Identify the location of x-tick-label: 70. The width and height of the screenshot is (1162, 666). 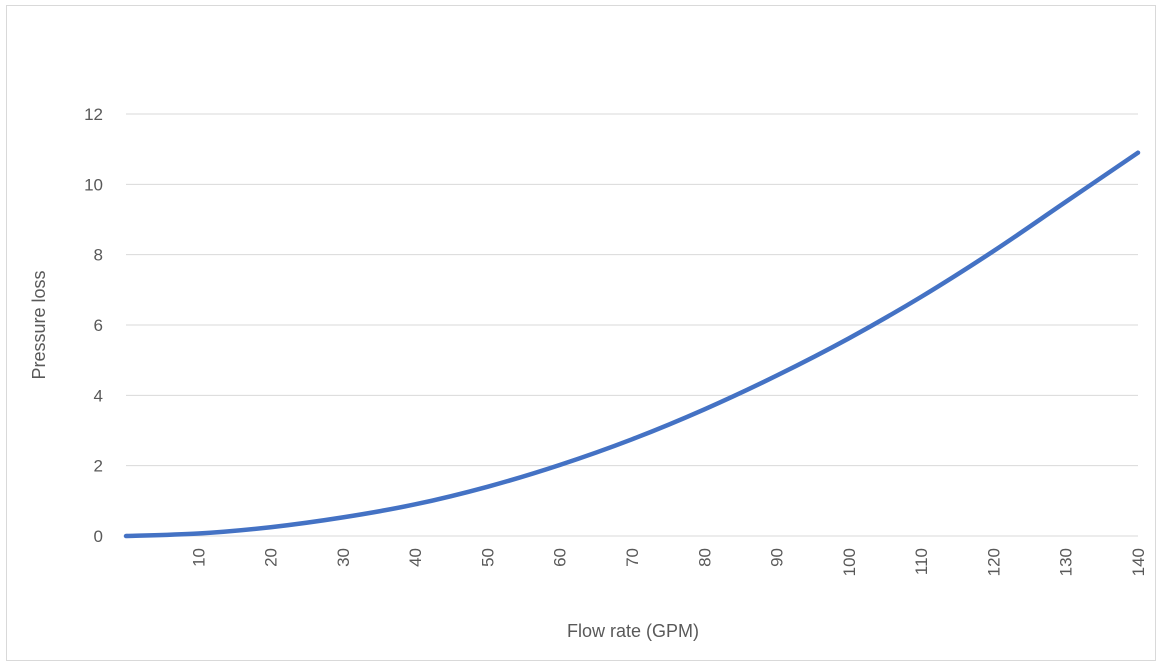
(632, 557).